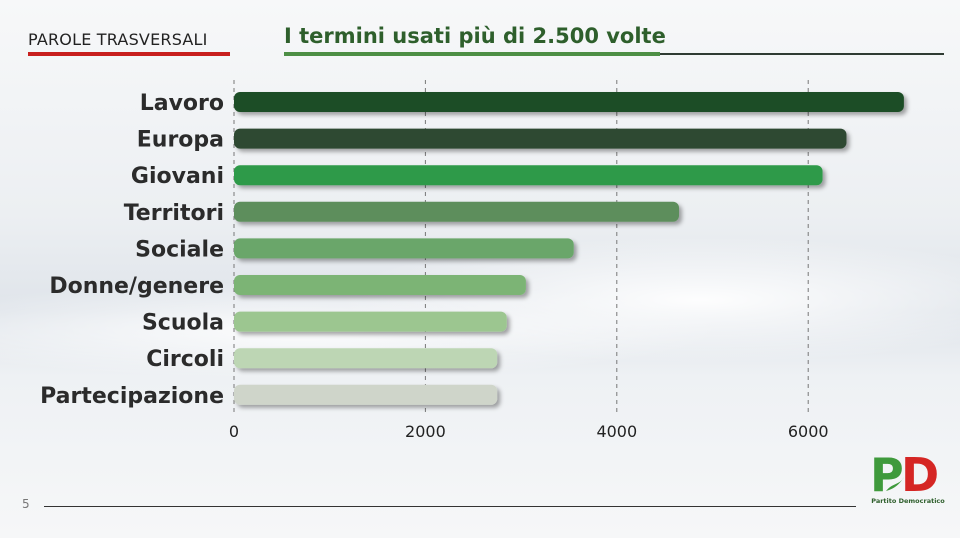  I want to click on category-label: Europa, so click(180, 140).